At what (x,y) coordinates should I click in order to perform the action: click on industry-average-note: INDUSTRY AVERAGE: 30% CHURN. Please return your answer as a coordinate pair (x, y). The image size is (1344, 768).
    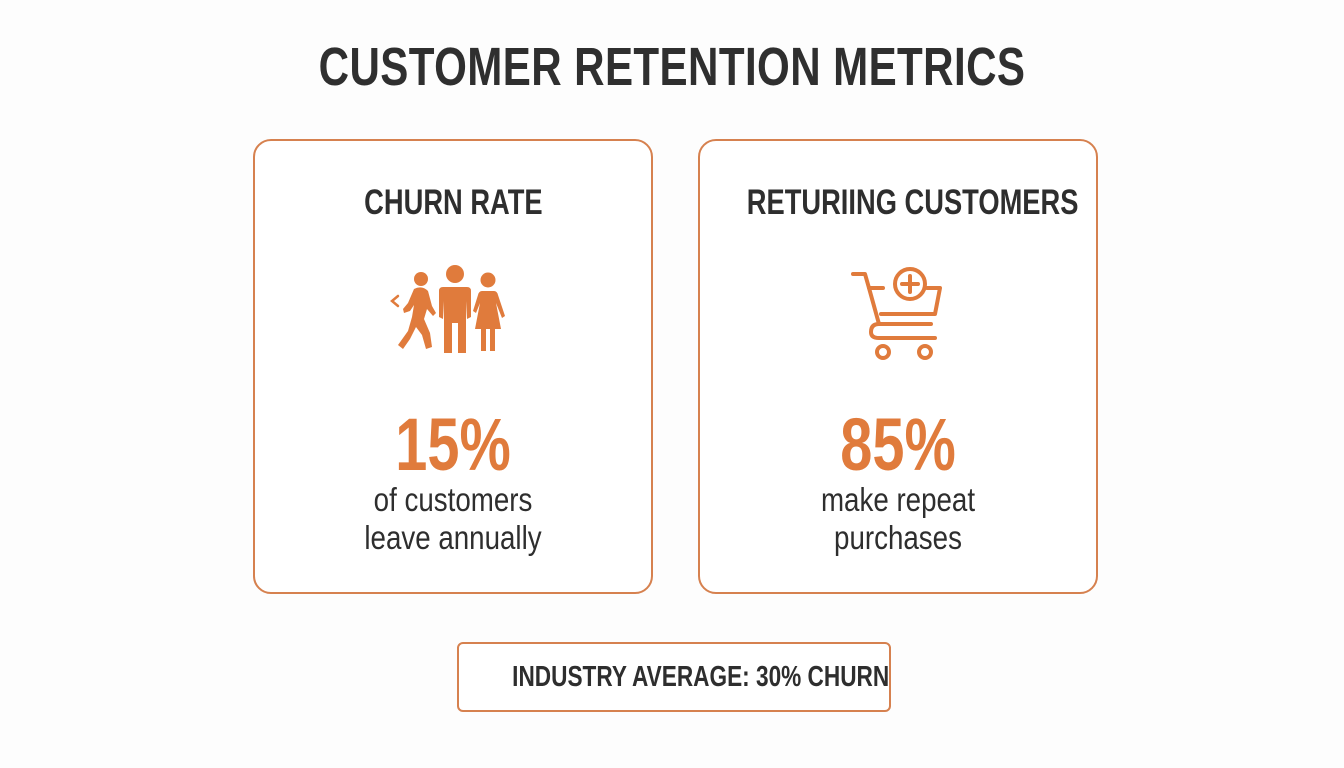
    Looking at the image, I should click on (674, 677).